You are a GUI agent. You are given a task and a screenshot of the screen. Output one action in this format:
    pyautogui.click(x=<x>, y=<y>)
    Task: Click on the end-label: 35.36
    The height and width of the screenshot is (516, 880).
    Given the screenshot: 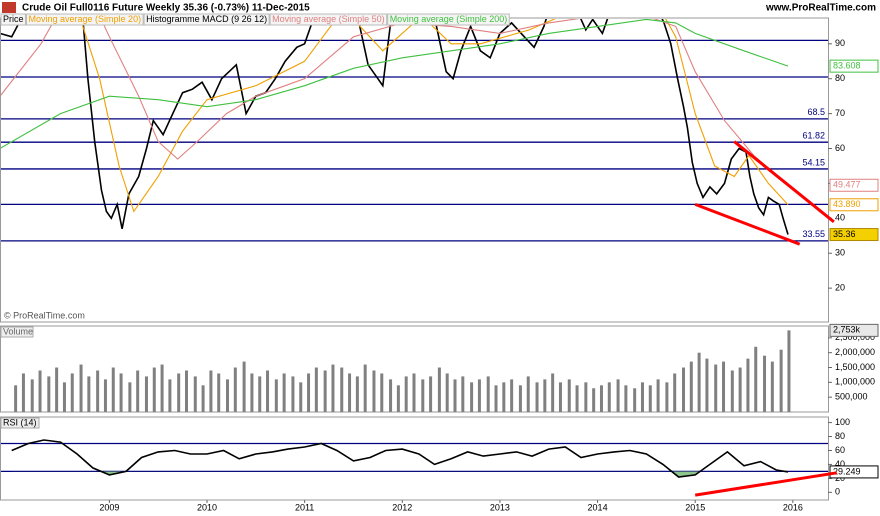 What is the action you would take?
    pyautogui.click(x=844, y=234)
    